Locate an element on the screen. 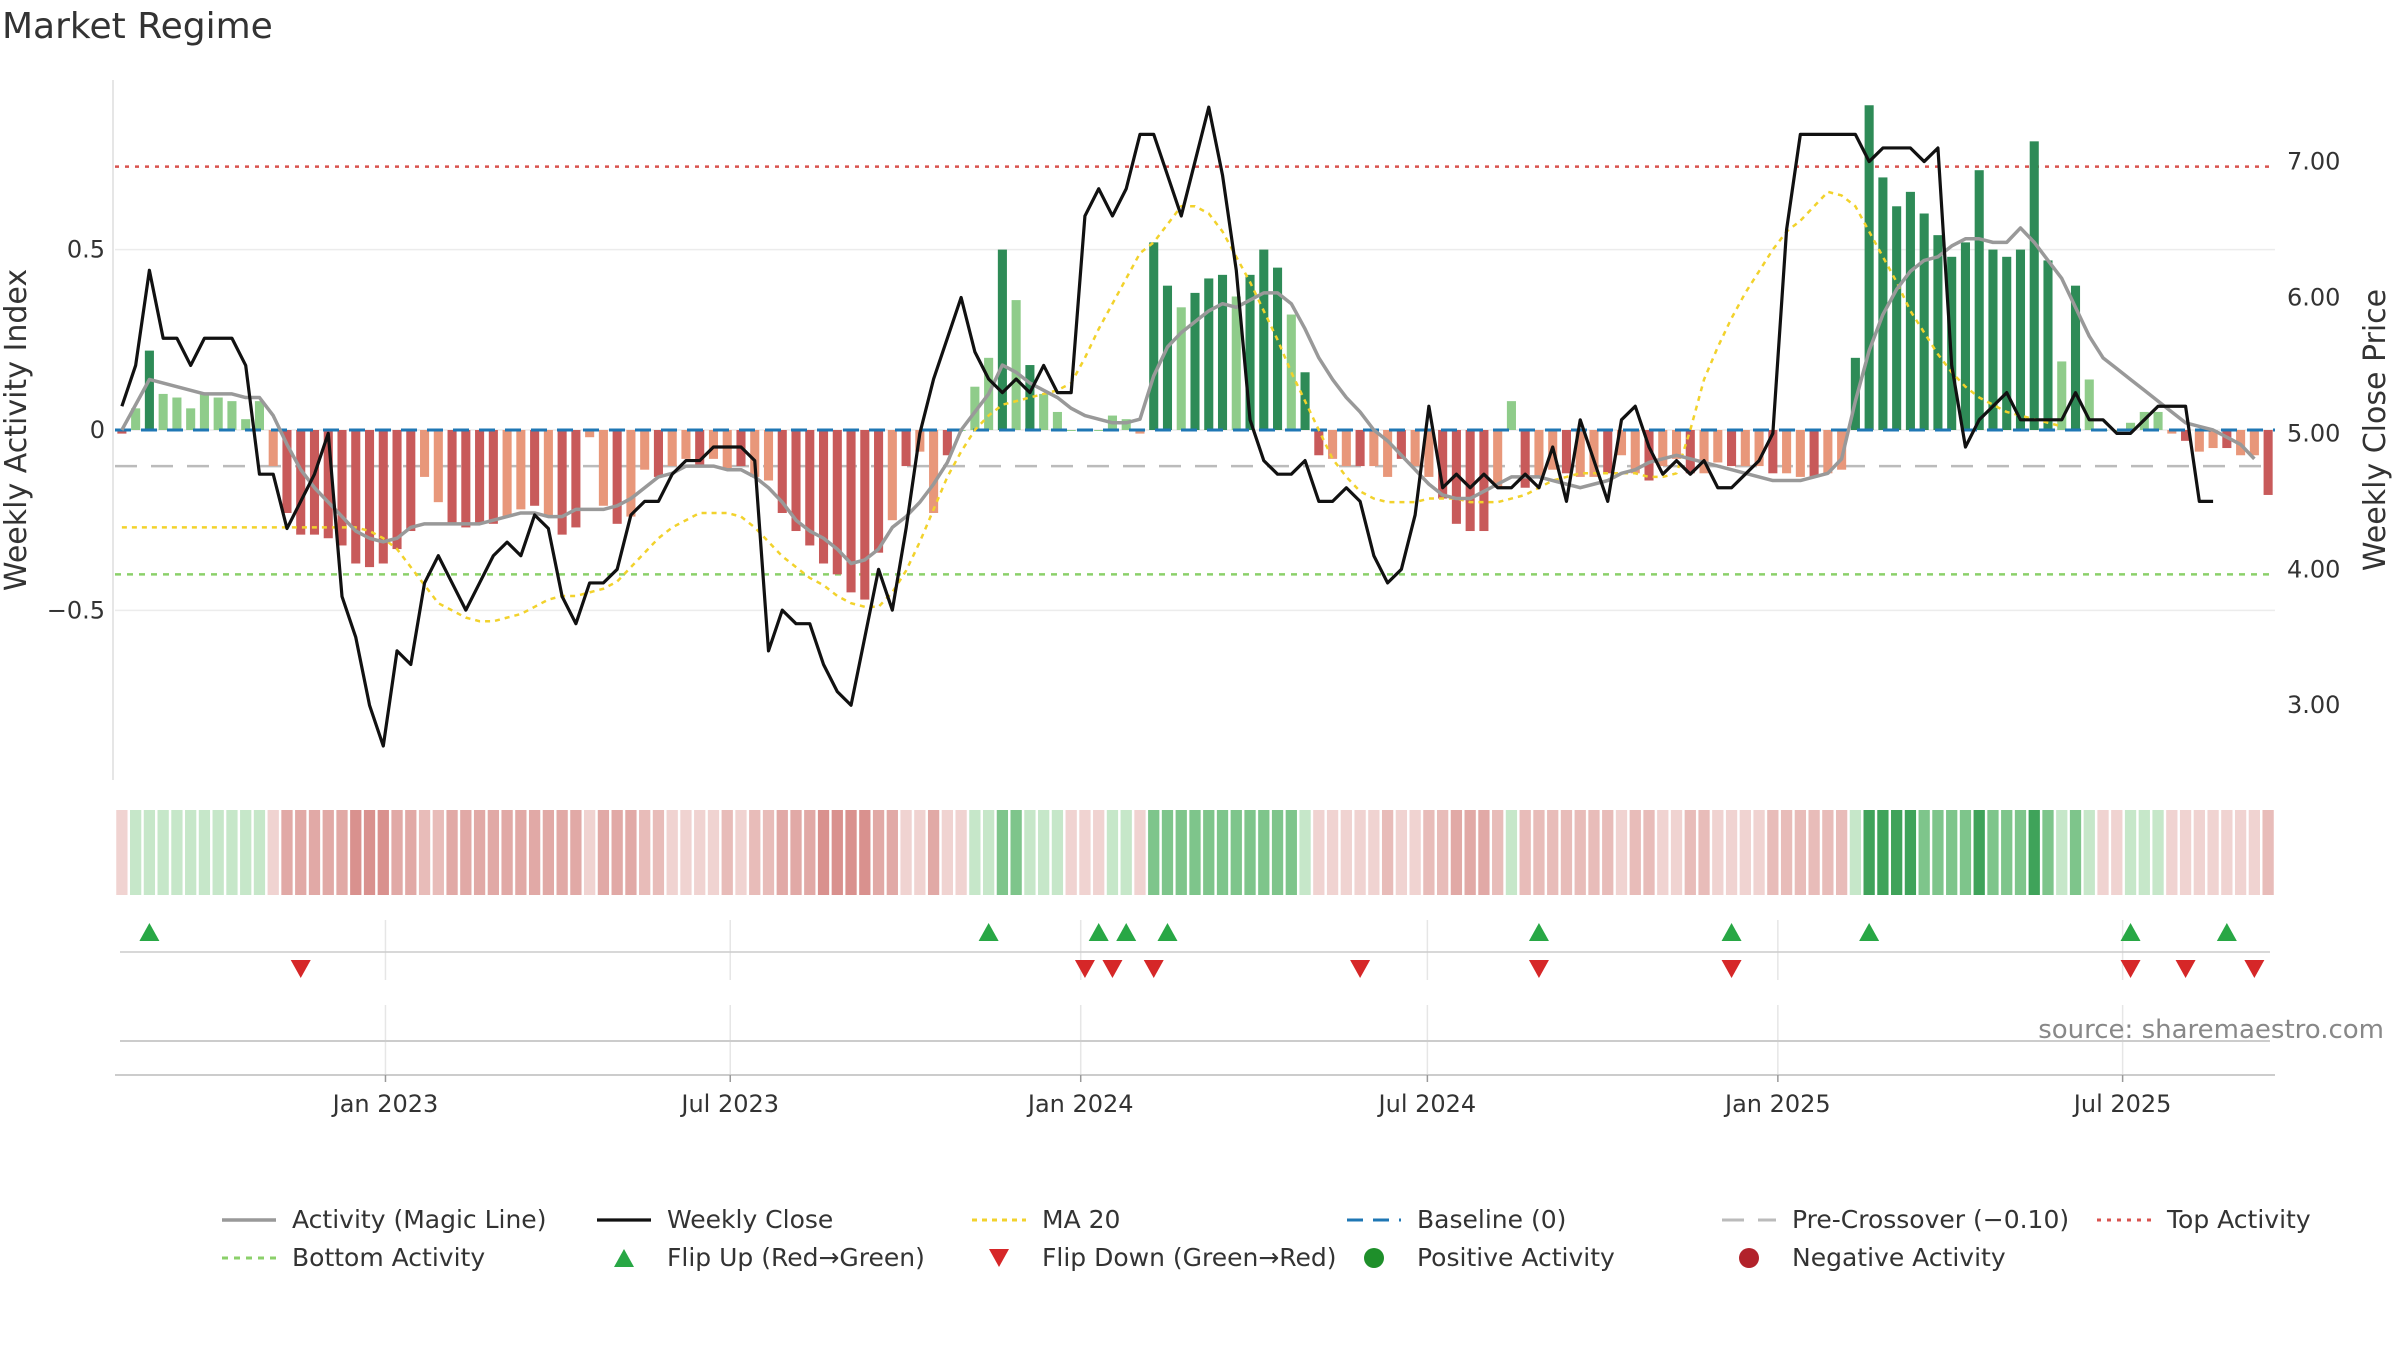 Image resolution: width=2400 pixels, height=1350 pixels. y-left-tick-label: 0.5 is located at coordinates (86, 250).